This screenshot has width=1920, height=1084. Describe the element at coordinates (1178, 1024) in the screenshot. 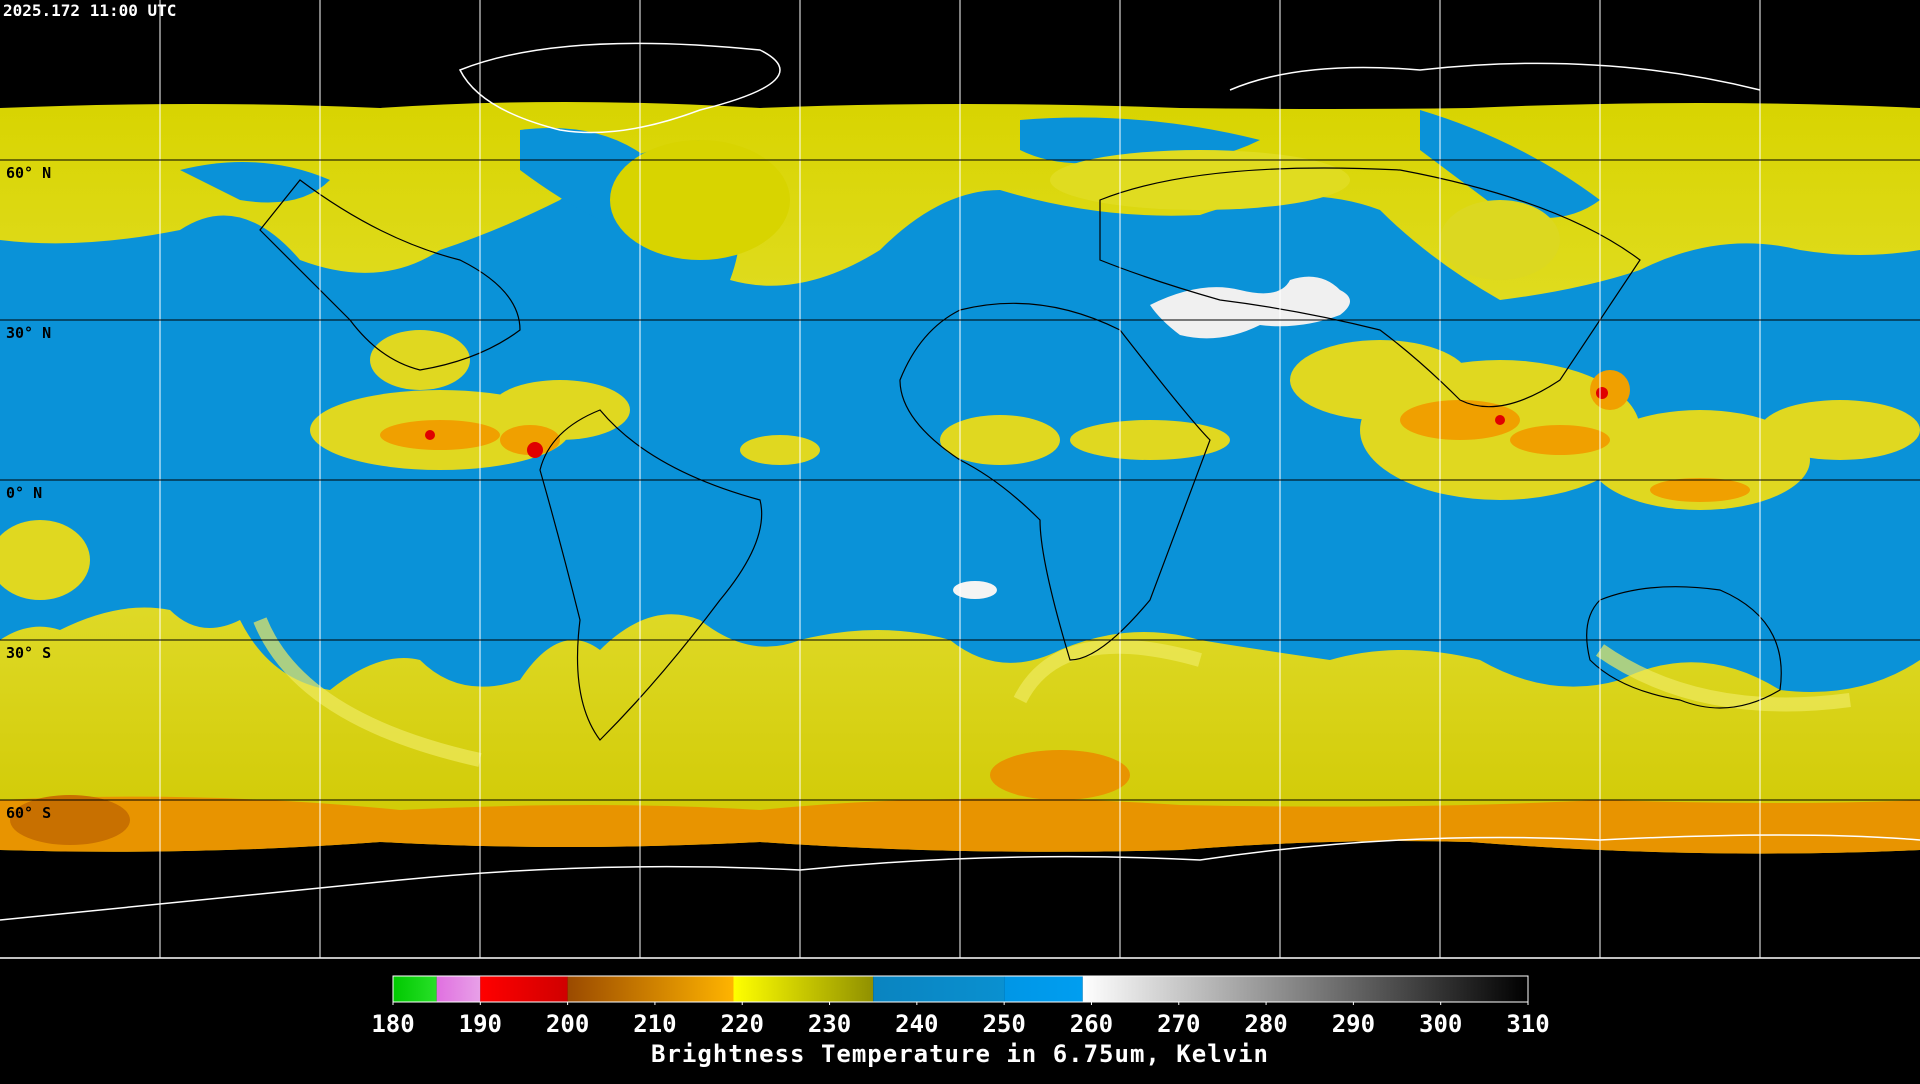

I see `colorbar-tick-label: 270` at that location.